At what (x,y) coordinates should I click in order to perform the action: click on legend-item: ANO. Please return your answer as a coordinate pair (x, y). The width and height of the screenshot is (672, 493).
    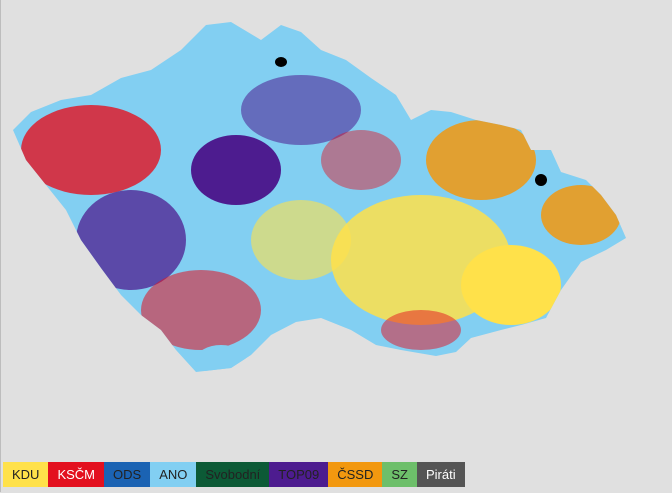
    Looking at the image, I should click on (173, 474).